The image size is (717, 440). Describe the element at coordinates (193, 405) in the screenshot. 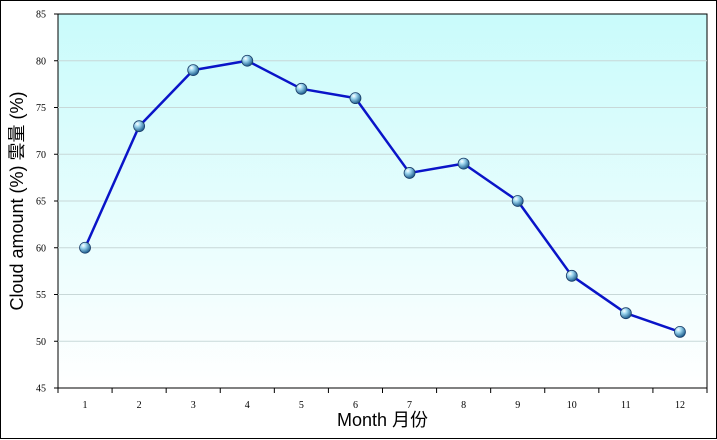

I see `x-tick-label: 3` at that location.